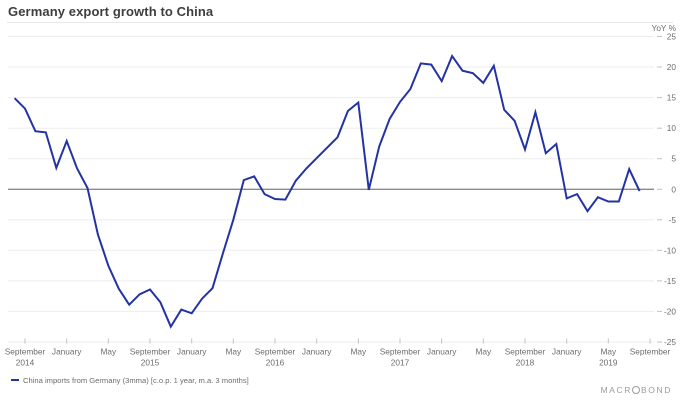 Image resolution: width=680 pixels, height=401 pixels. Describe the element at coordinates (672, 67) in the screenshot. I see `y-axis-label: 20` at that location.